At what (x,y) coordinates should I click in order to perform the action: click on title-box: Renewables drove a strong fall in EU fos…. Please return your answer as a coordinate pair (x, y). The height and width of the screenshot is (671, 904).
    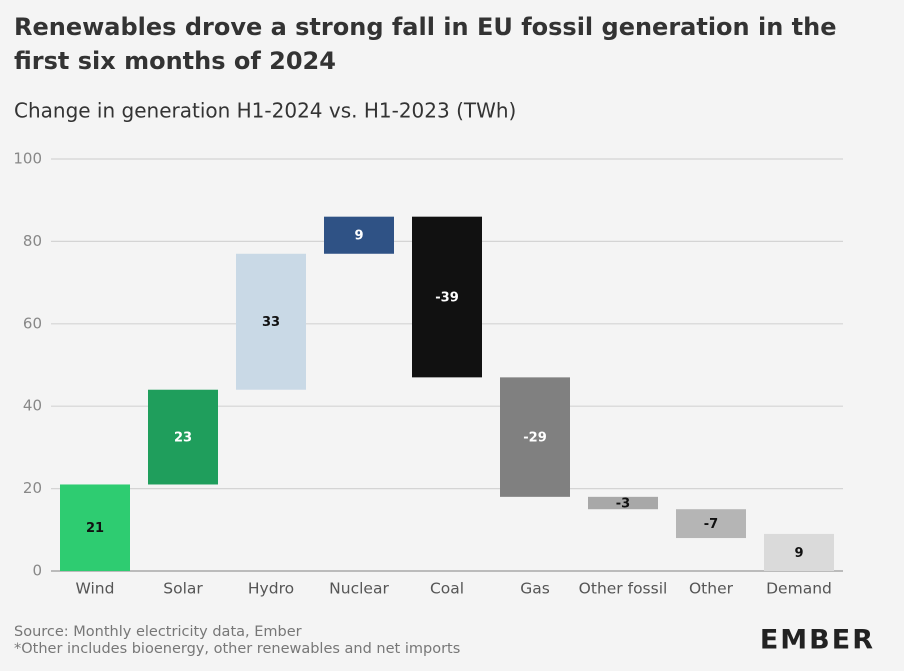
    Looking at the image, I should click on (425, 44).